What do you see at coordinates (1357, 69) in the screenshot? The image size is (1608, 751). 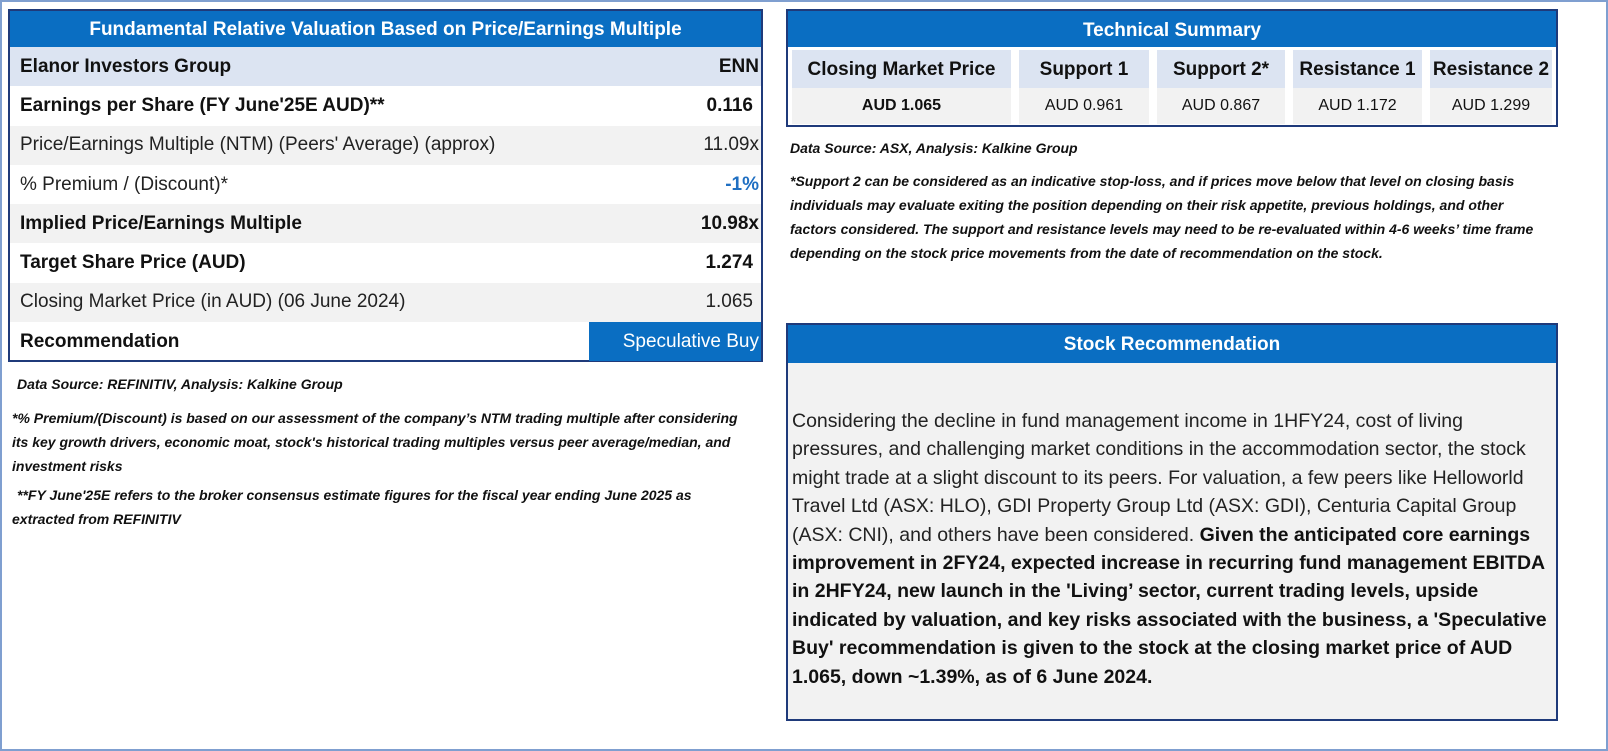 I see `header-resistance-1: Resistance 1` at bounding box center [1357, 69].